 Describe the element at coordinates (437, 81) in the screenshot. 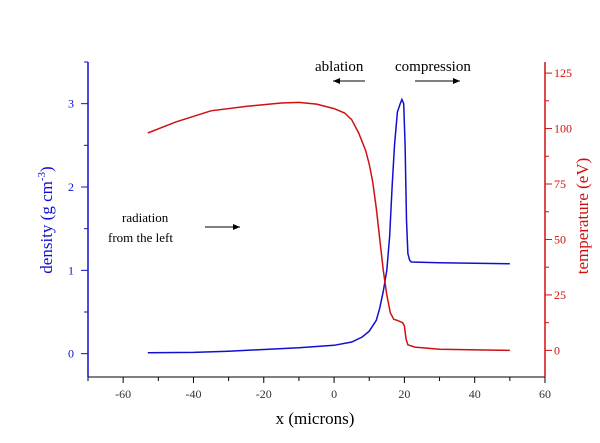

I see `arrow-right-compression` at that location.